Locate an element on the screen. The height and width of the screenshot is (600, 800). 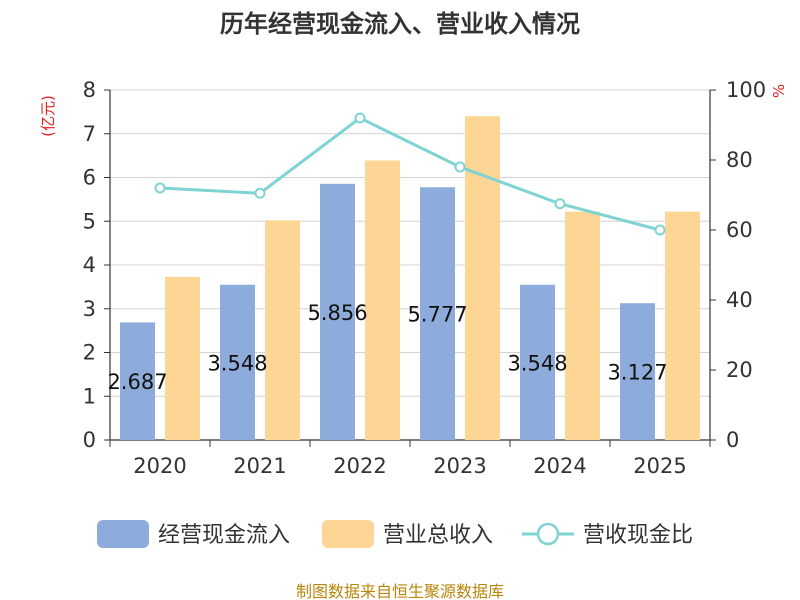
x-tick-label: 2025 is located at coordinates (659, 466).